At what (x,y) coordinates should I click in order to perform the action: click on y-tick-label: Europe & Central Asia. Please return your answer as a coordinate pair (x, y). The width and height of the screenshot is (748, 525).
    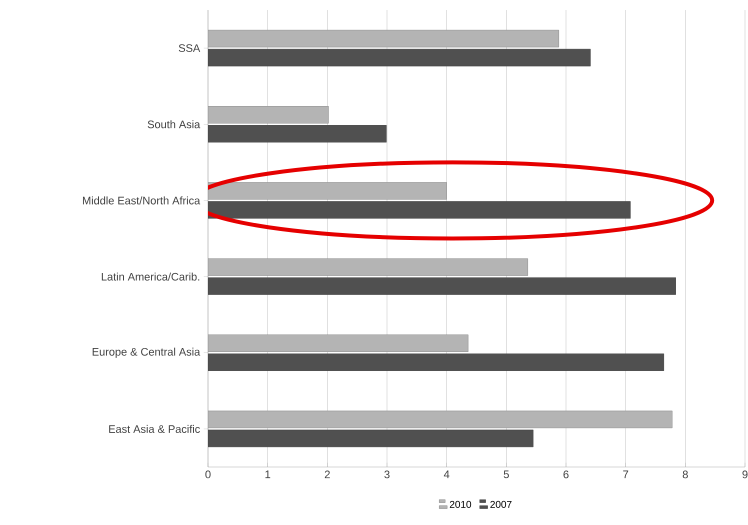
    Looking at the image, I should click on (146, 353).